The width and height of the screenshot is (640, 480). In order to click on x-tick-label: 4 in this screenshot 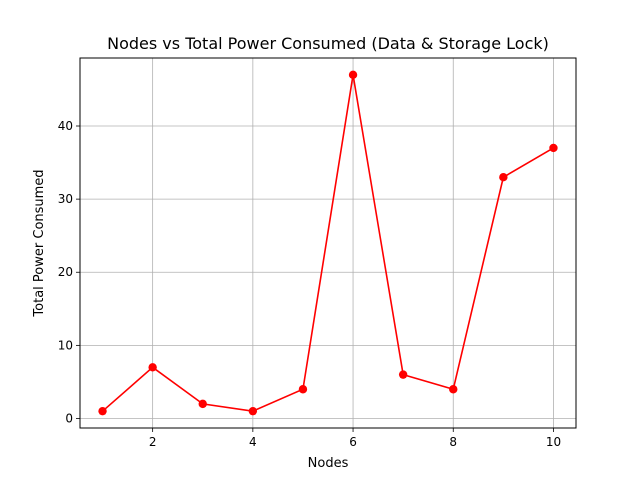, I will do `click(253, 442)`.